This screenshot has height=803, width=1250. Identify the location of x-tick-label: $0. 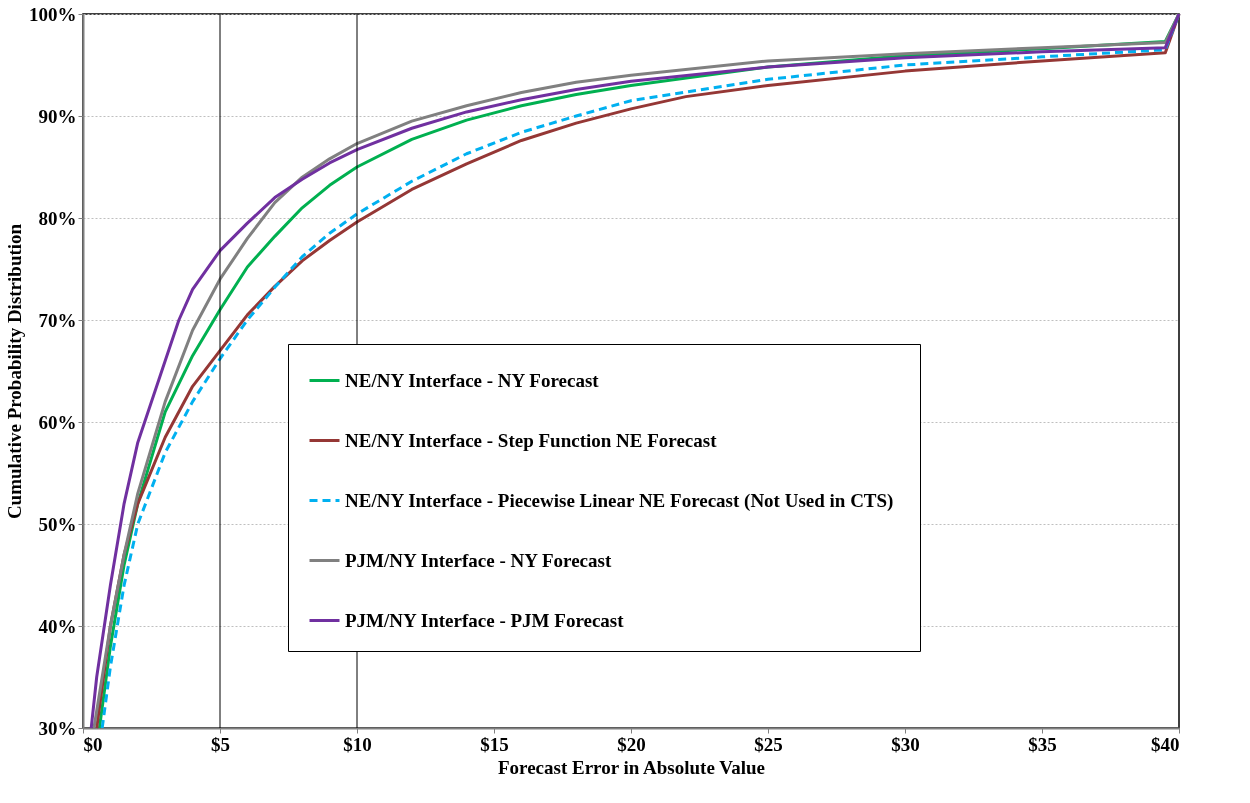
(93, 744).